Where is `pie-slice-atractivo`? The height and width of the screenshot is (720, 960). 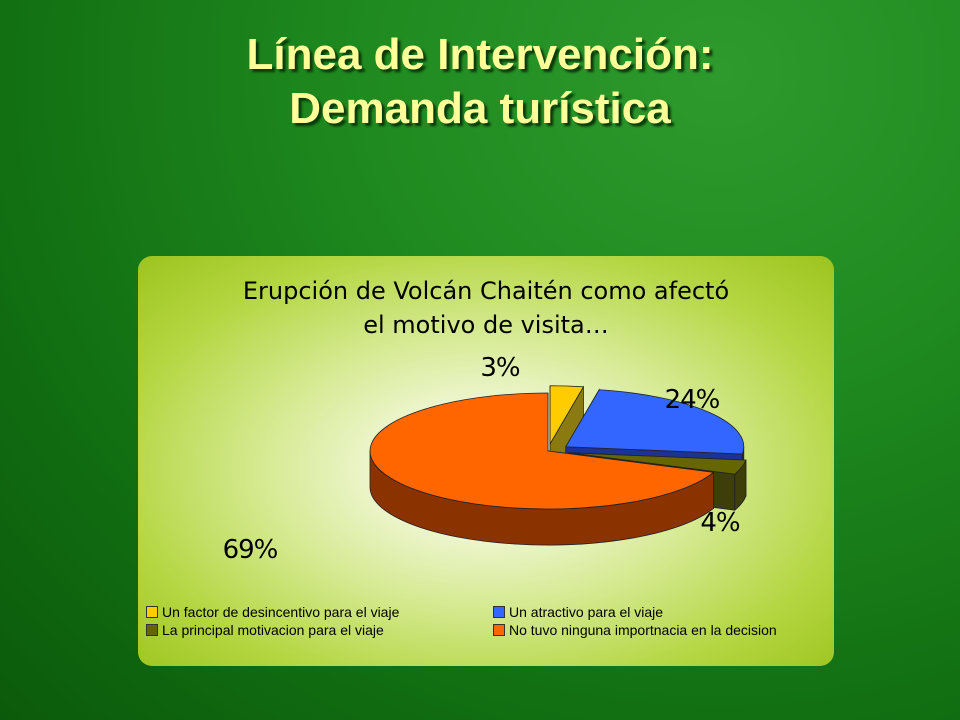
pie-slice-atractivo is located at coordinates (655, 422).